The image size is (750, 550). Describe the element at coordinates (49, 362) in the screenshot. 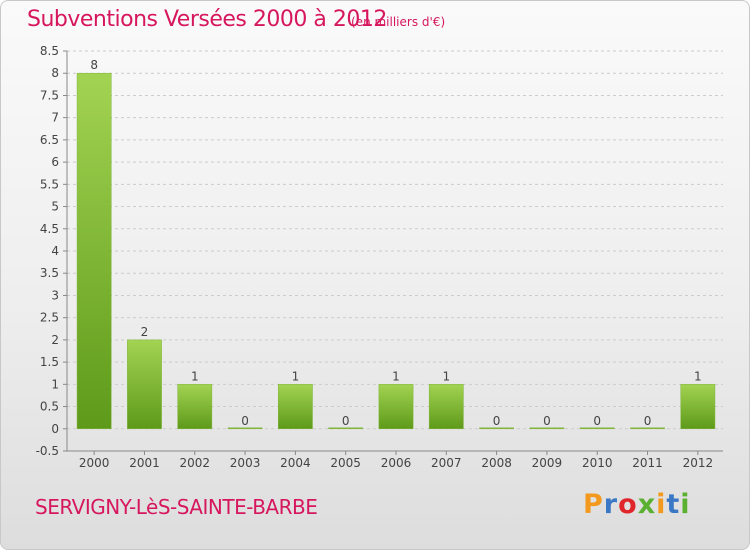

I see `y-tick-label: 1.5` at that location.